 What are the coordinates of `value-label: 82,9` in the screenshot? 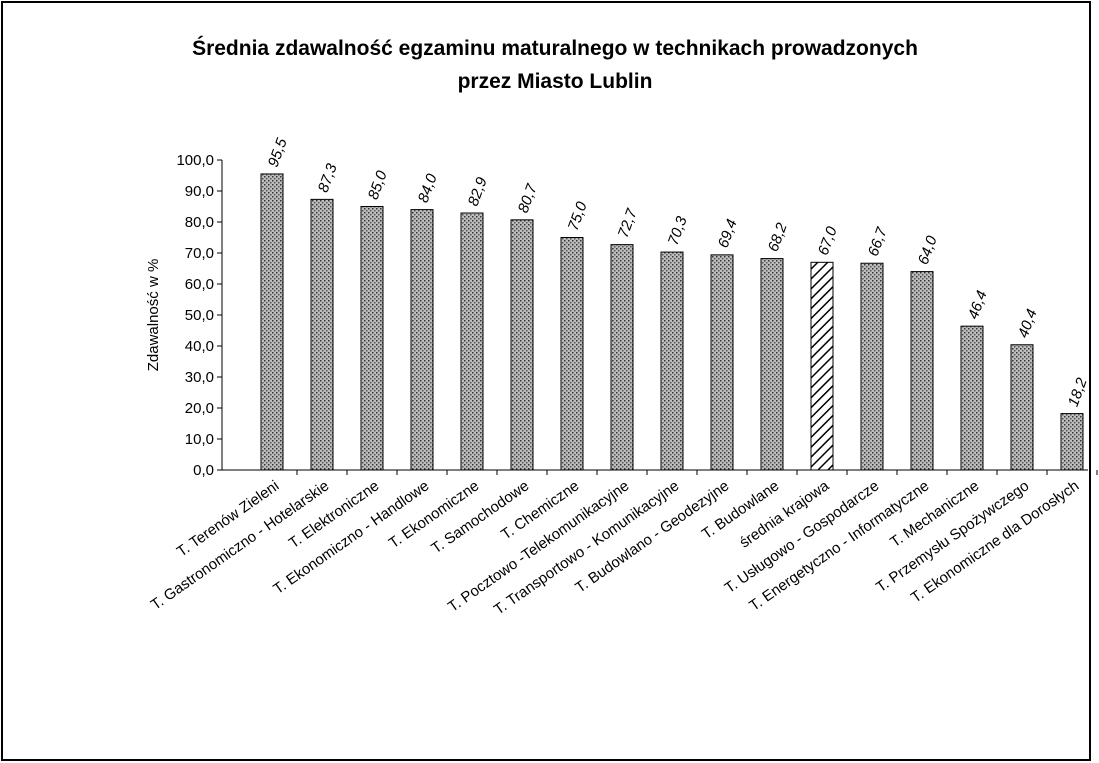 It's located at (478, 192).